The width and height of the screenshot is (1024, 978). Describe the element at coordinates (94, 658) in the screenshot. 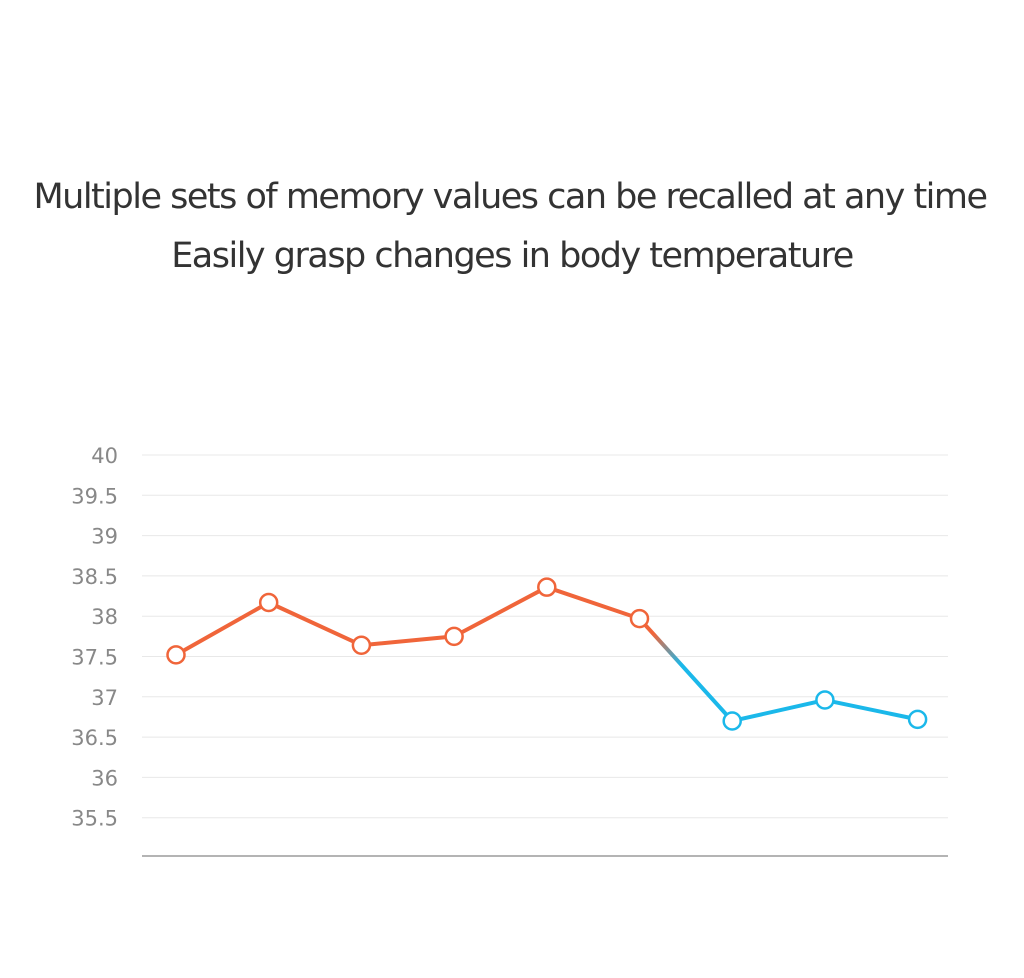

I see `y-tick-label: 37.5` at that location.